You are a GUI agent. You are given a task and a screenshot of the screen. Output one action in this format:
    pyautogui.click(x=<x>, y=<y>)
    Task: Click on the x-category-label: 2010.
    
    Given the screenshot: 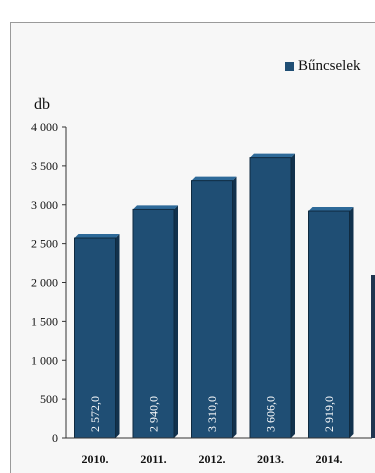 What is the action you would take?
    pyautogui.click(x=95, y=459)
    